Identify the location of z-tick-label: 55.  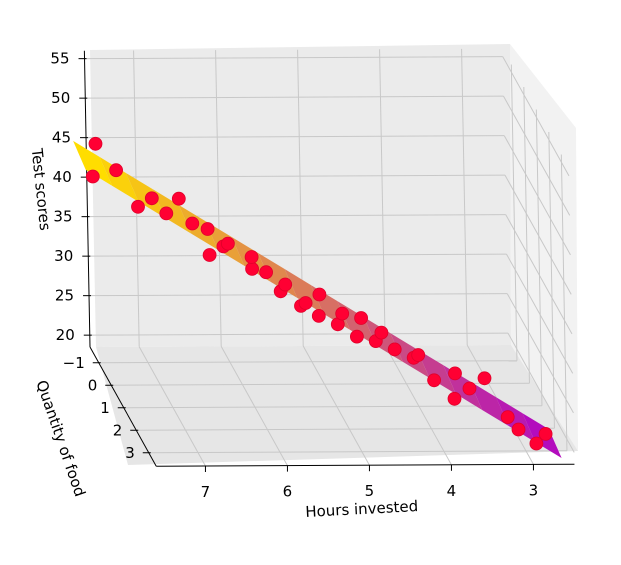
(59, 59).